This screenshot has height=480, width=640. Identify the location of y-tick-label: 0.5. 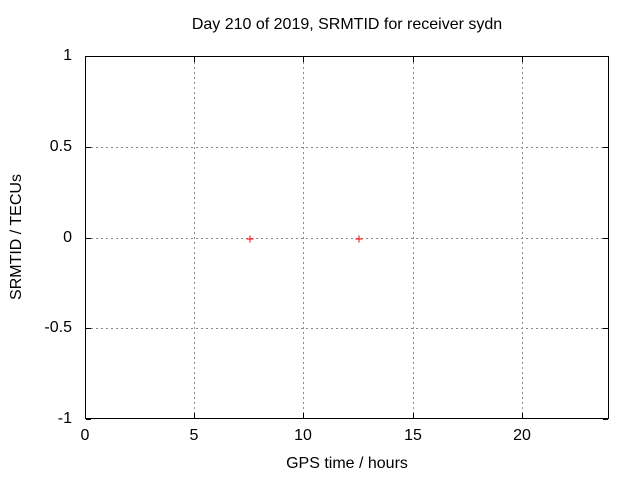
(60, 146).